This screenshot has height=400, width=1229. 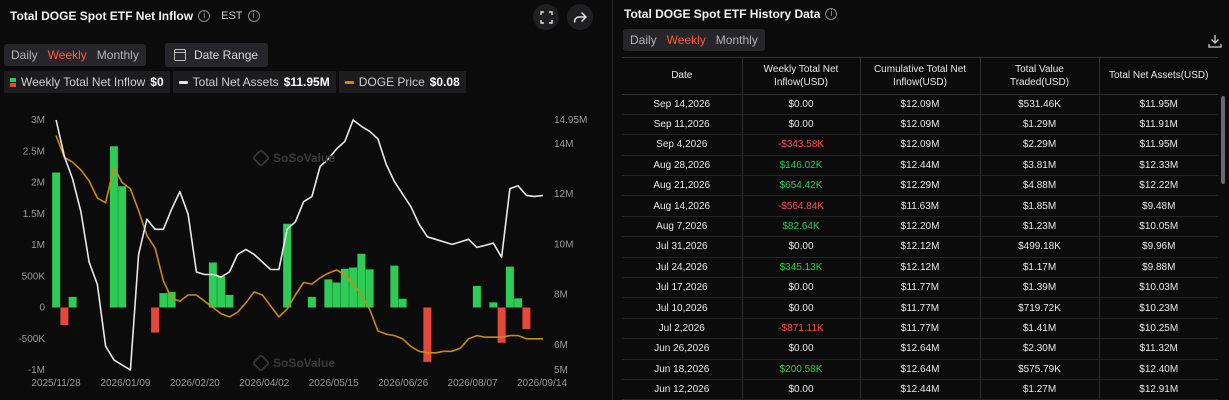 I want to click on fullscreen-button, so click(x=546, y=17).